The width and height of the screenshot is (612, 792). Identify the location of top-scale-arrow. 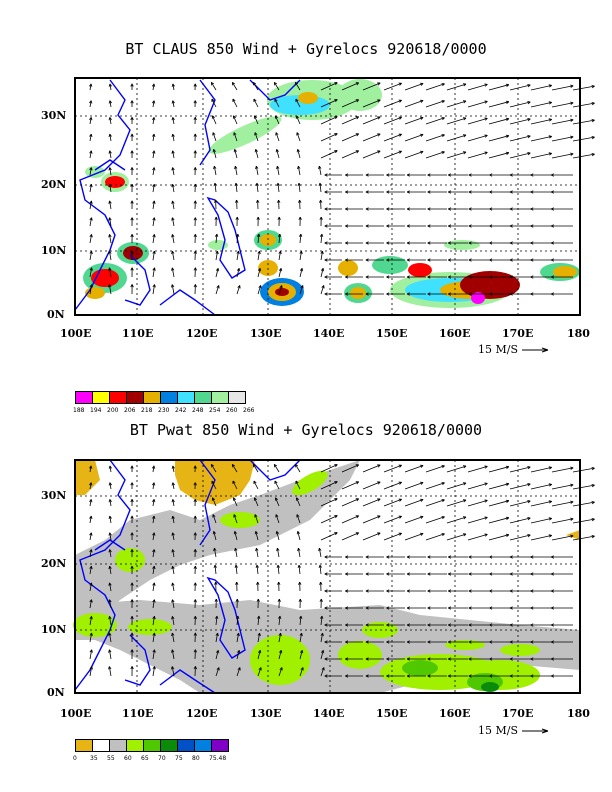
(535, 350).